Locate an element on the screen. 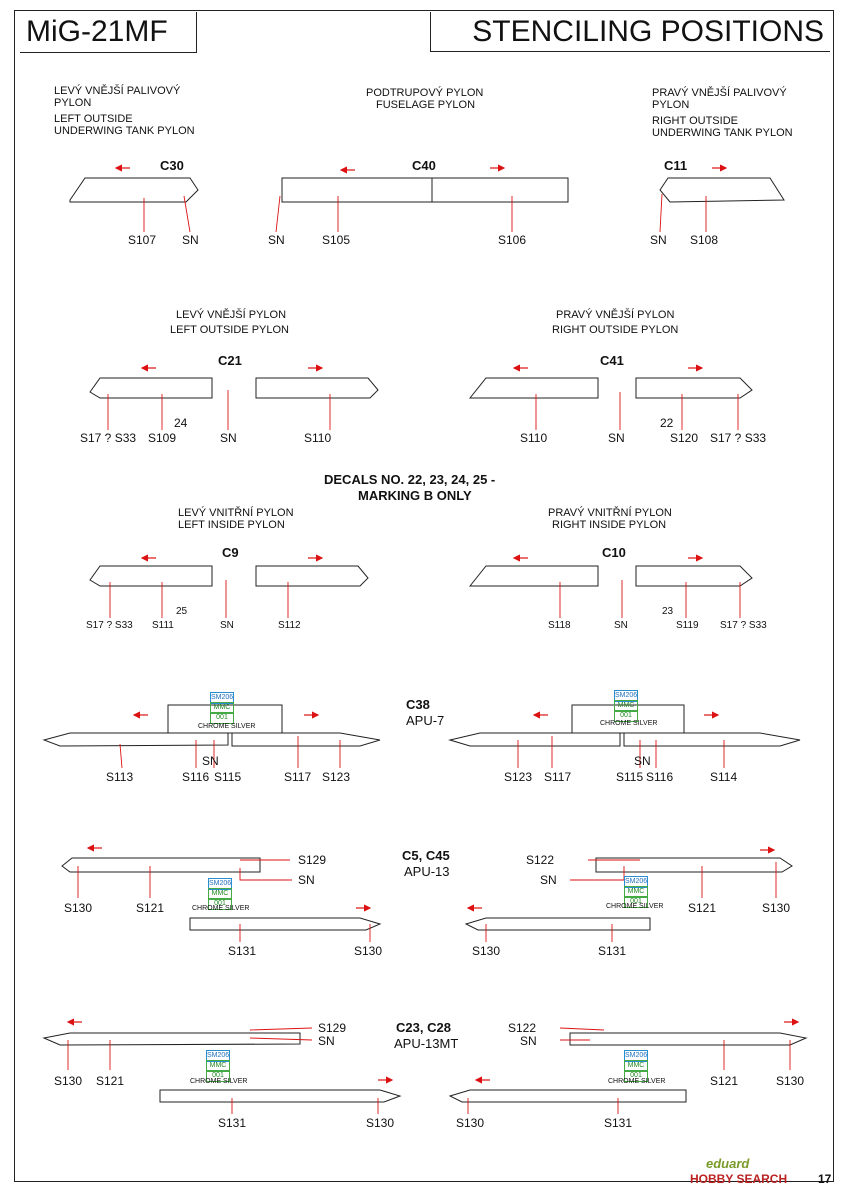 The height and width of the screenshot is (1200, 848). part-c11: C11 is located at coordinates (676, 165).